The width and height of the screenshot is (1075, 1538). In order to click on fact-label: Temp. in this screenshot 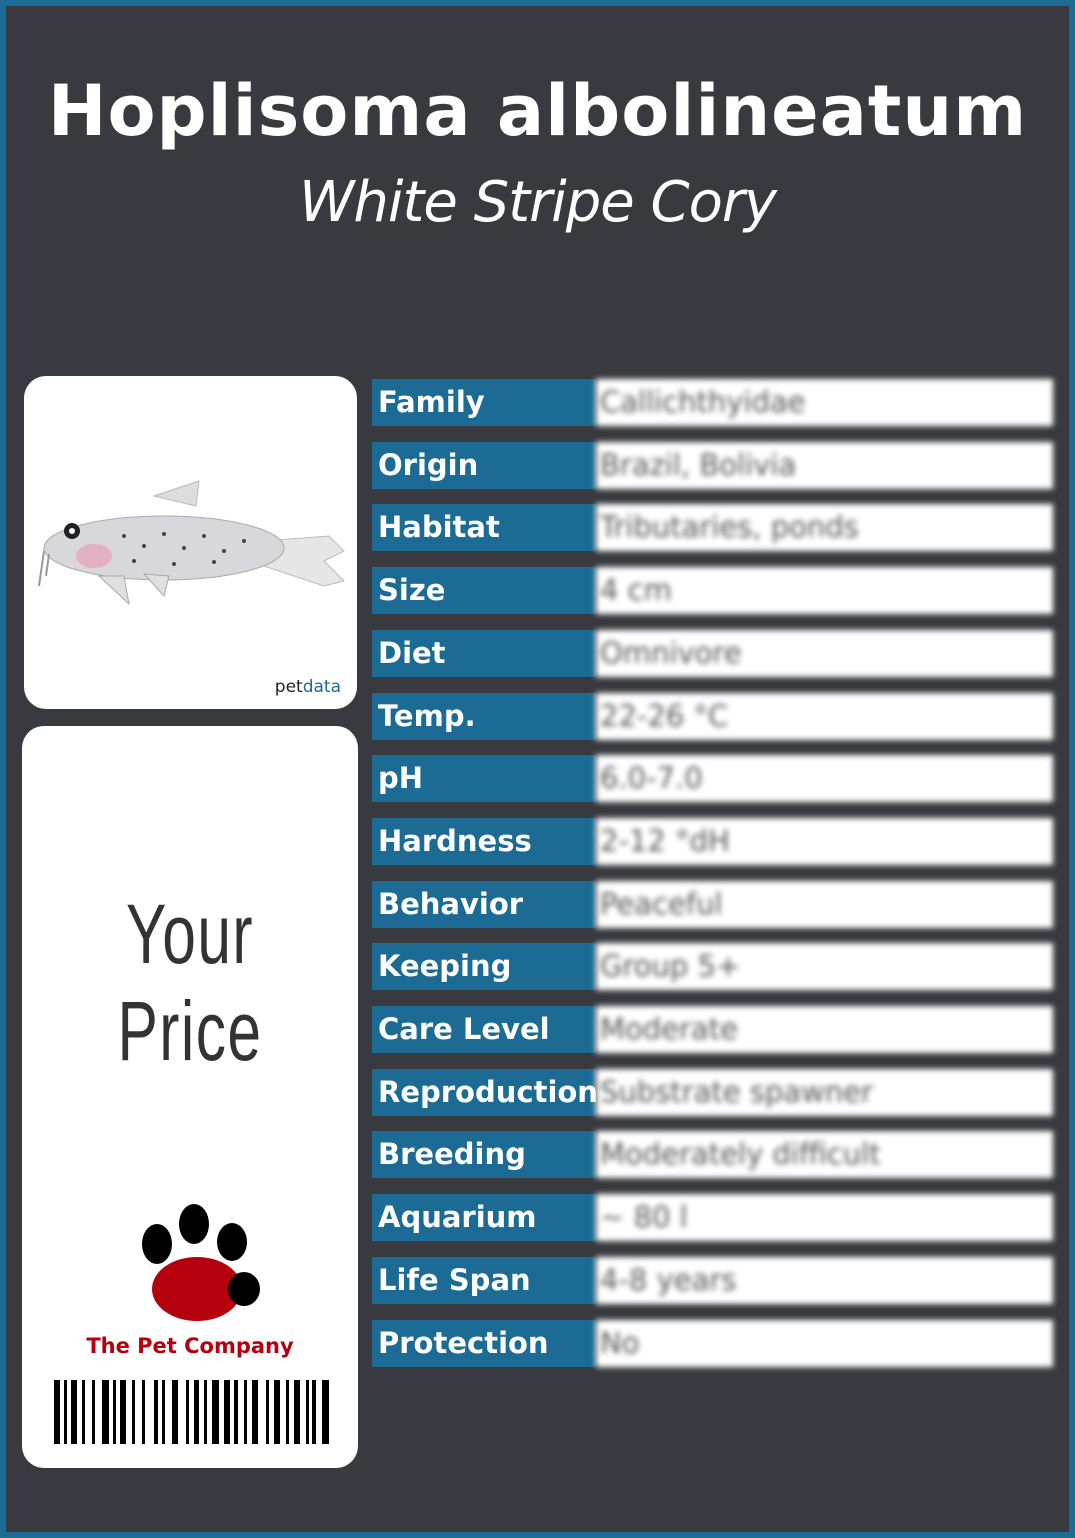, I will do `click(484, 716)`.